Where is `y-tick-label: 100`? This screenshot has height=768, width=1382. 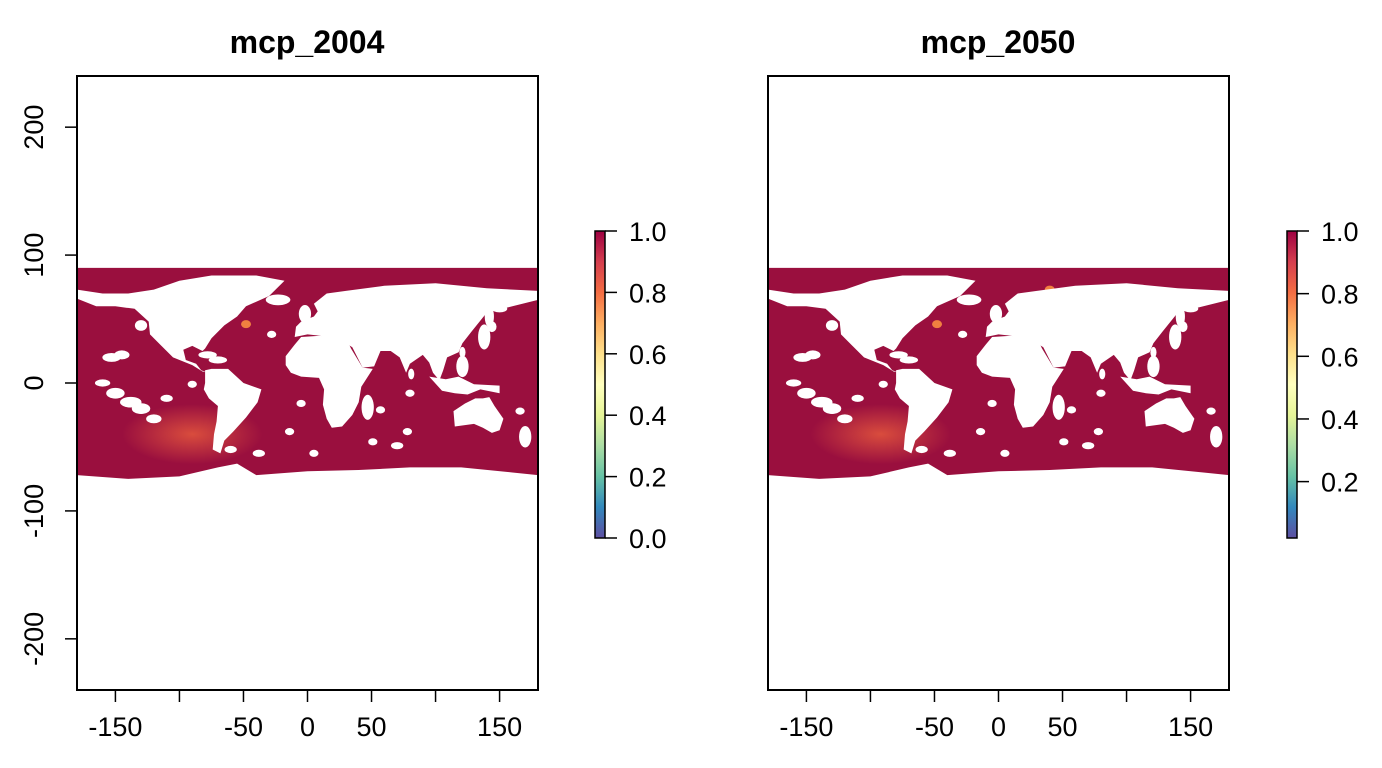
y-tick-label: 100 is located at coordinates (34, 255).